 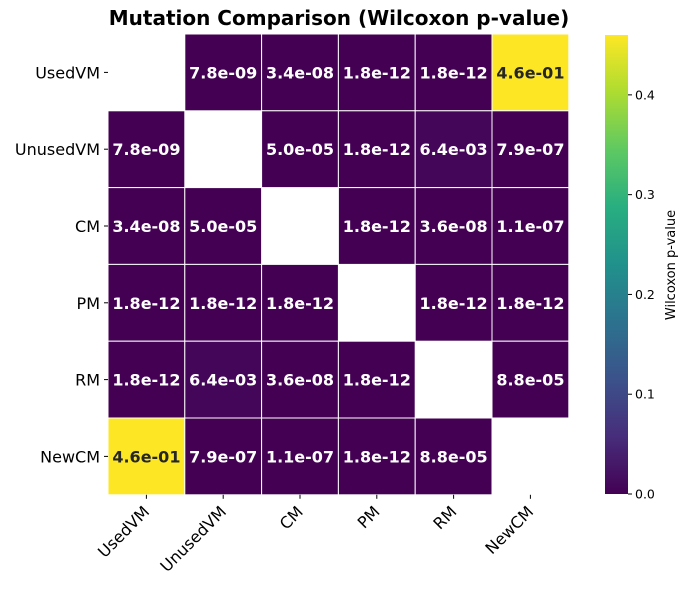 What do you see at coordinates (57, 149) in the screenshot?
I see `row-label: UnusedVM` at bounding box center [57, 149].